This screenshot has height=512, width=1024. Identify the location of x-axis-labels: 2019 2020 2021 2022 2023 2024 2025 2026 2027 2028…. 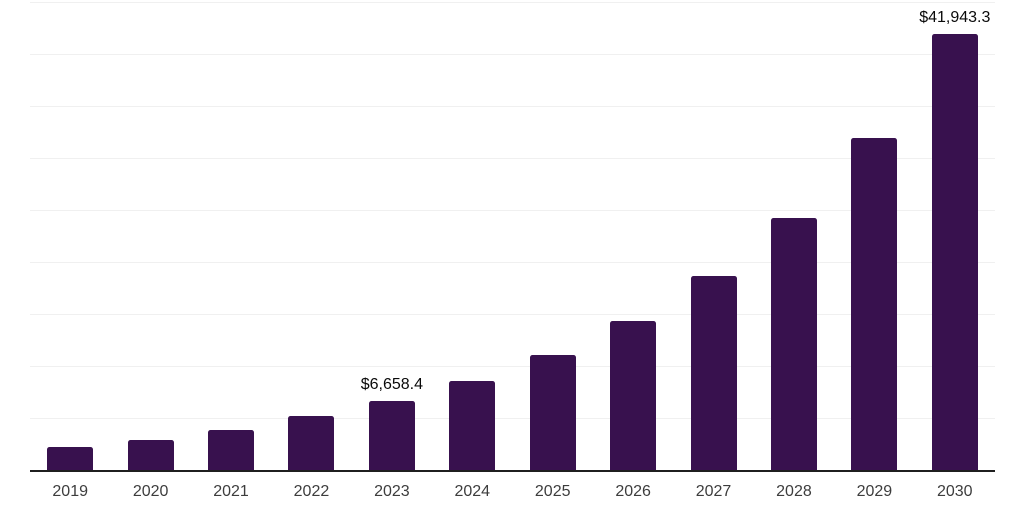
(512, 493).